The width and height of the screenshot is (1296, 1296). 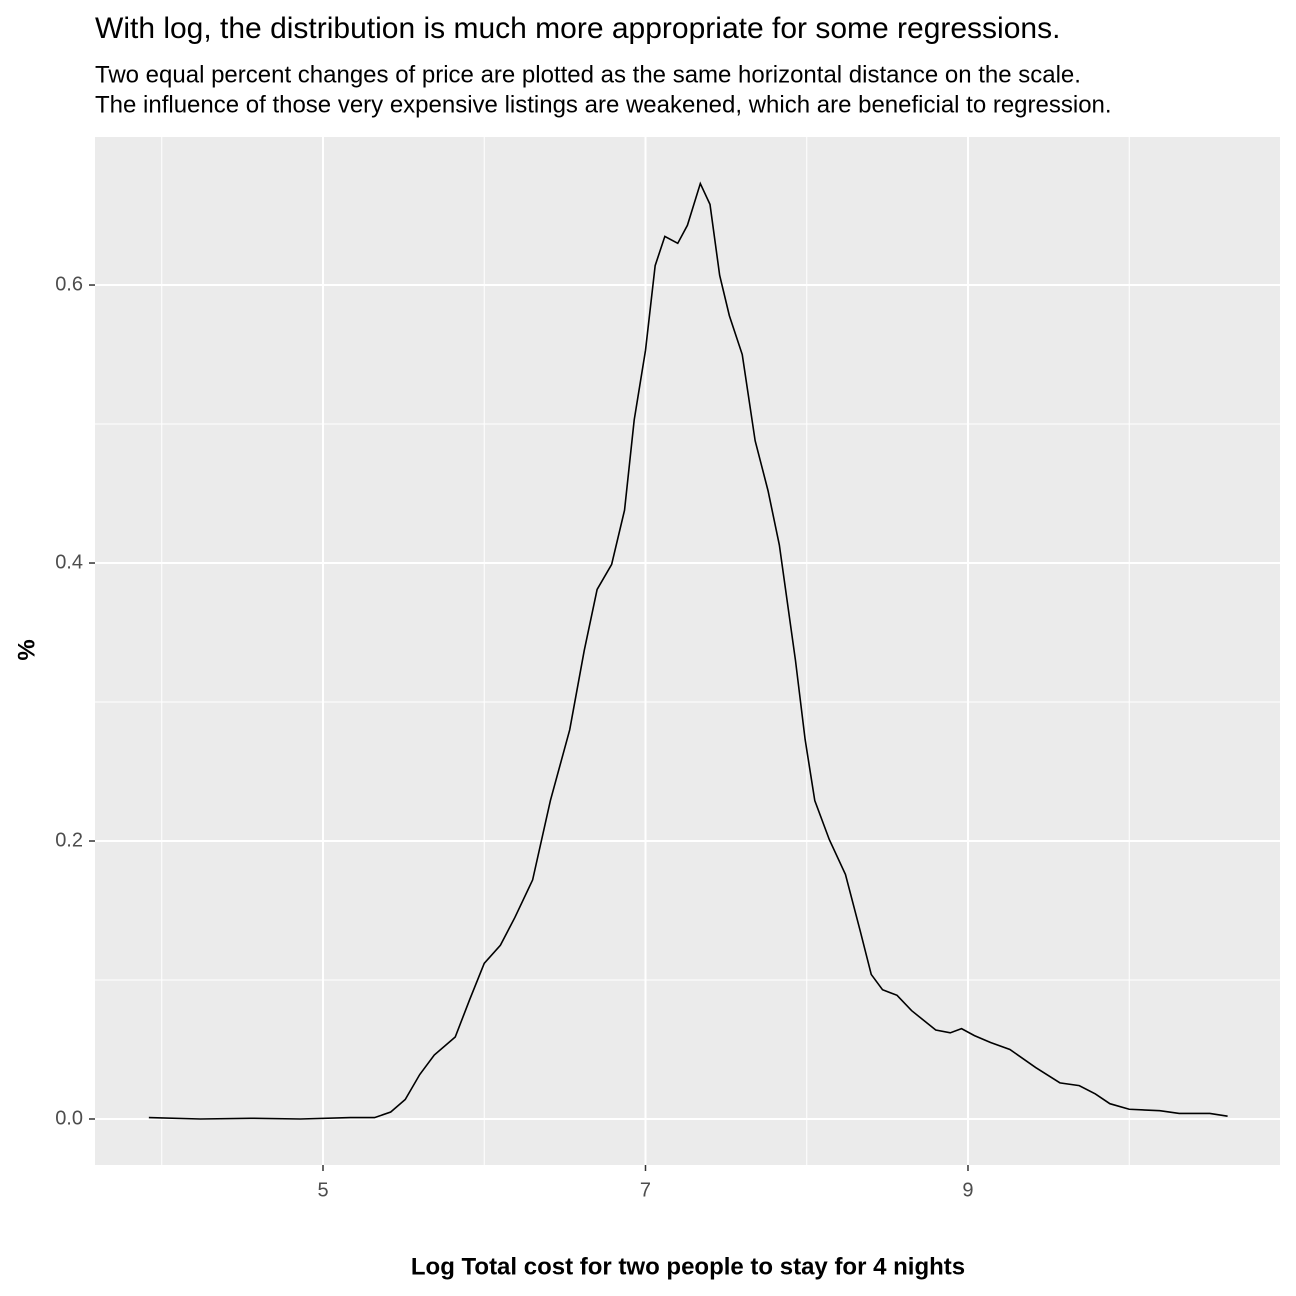 I want to click on x-tick-label: 9, so click(x=967, y=1190).